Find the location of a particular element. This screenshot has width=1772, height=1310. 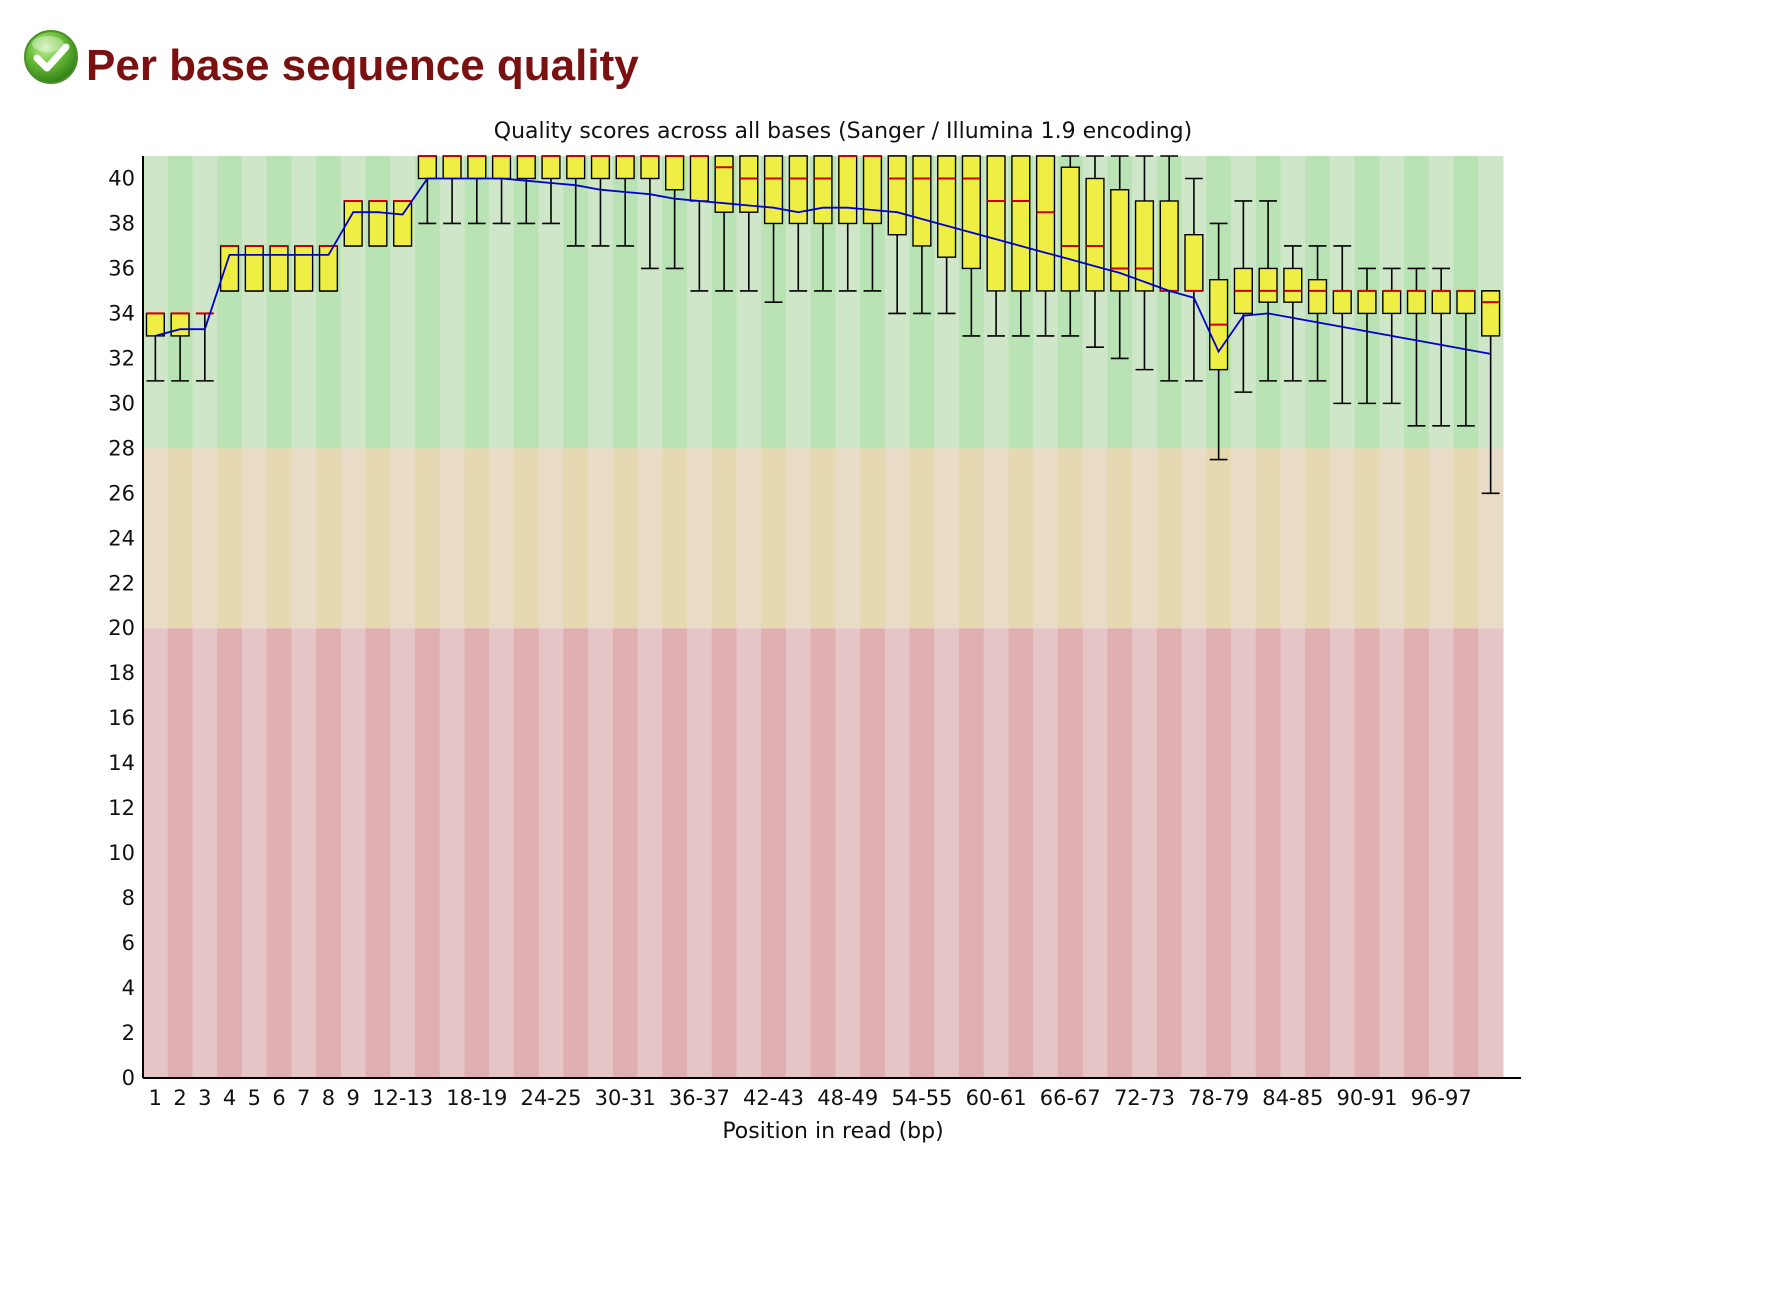

y-tick-label: 26 is located at coordinates (121, 493).